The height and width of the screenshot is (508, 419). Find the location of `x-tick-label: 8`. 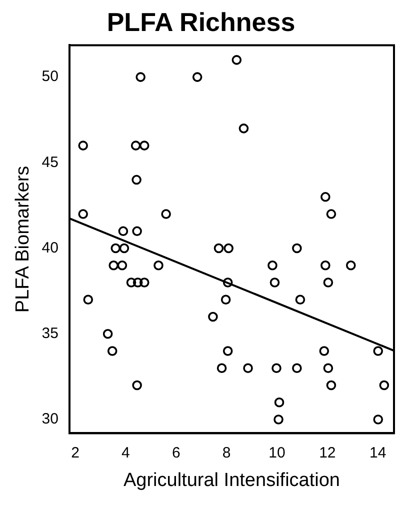

x-tick-label: 8 is located at coordinates (226, 453).